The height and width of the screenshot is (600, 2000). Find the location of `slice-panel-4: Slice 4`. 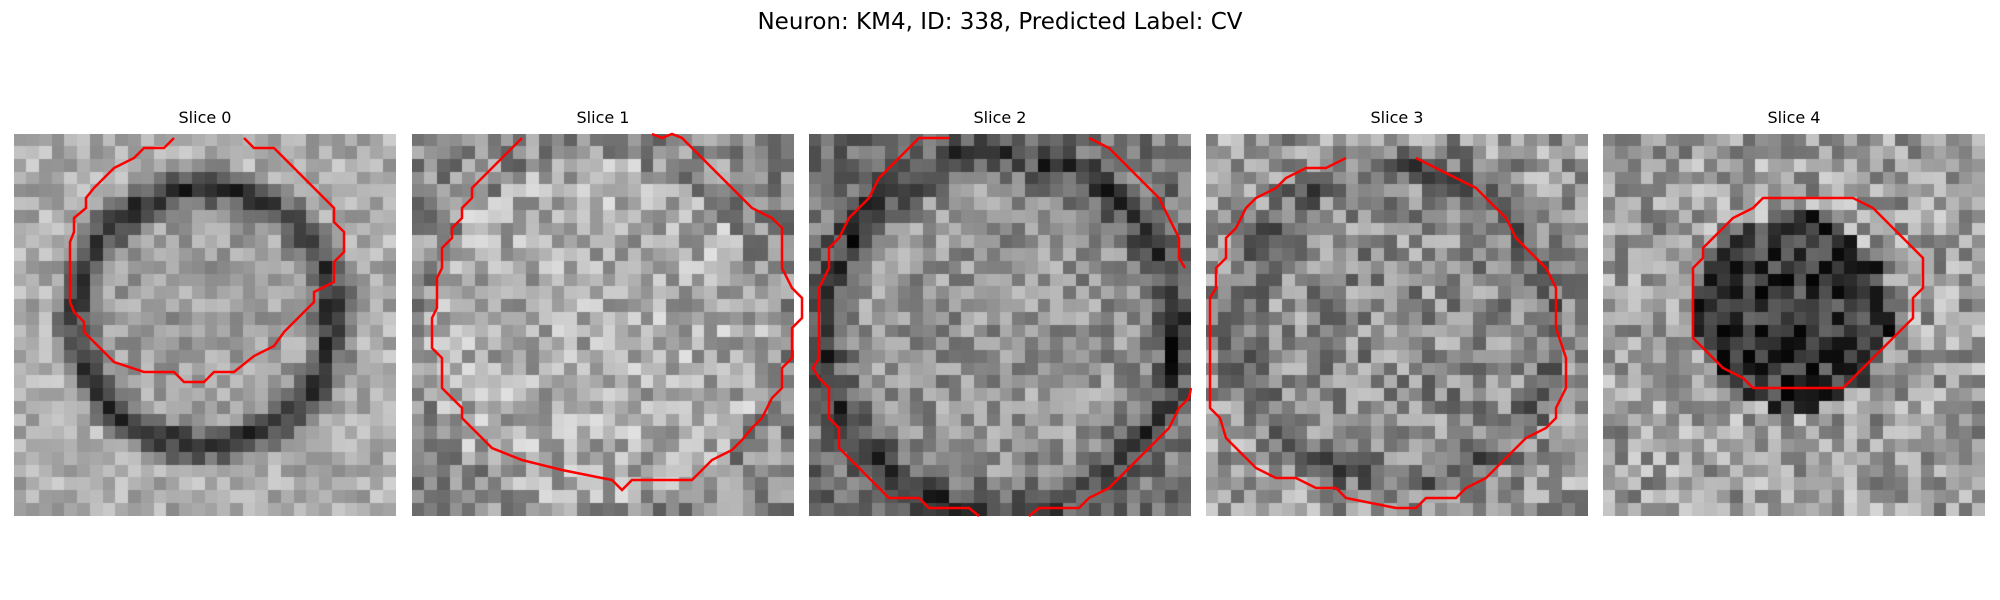

slice-panel-4: Slice 4 is located at coordinates (1794, 312).